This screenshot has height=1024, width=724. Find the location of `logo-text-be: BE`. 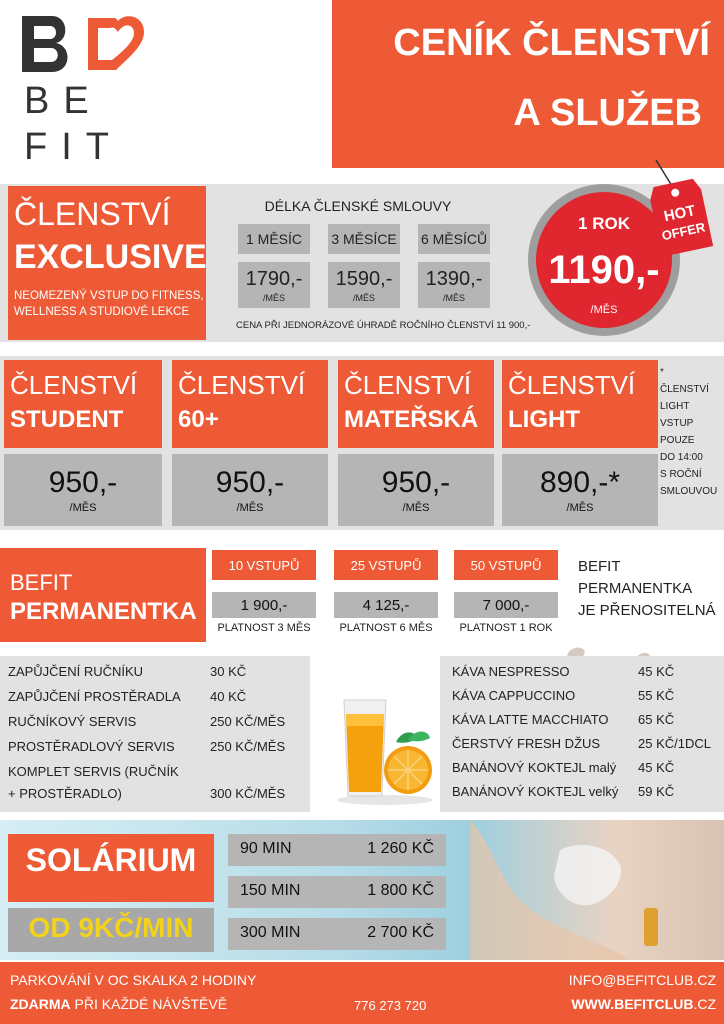

logo-text-be: BE is located at coordinates (63, 101).